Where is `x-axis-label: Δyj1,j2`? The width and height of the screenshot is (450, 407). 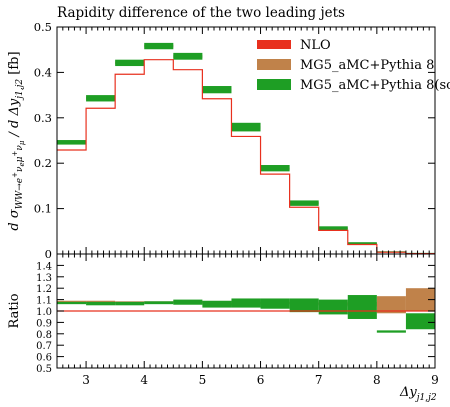 x-axis-label: Δyj1,j2 is located at coordinates (418, 394).